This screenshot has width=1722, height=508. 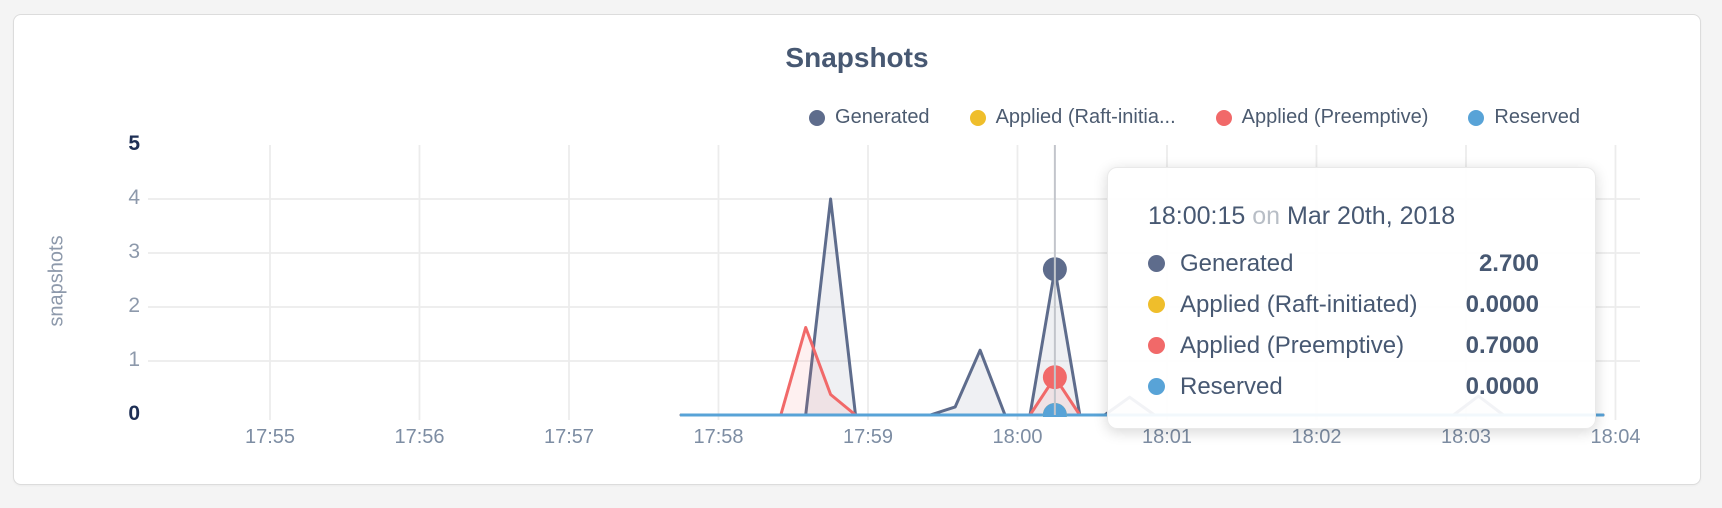 What do you see at coordinates (857, 57) in the screenshot?
I see `chart-title: Snapshots` at bounding box center [857, 57].